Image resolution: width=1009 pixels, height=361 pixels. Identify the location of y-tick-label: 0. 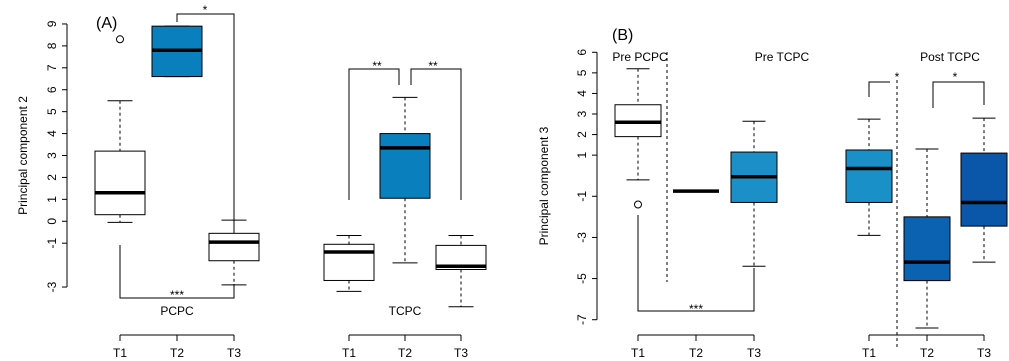
(52, 221).